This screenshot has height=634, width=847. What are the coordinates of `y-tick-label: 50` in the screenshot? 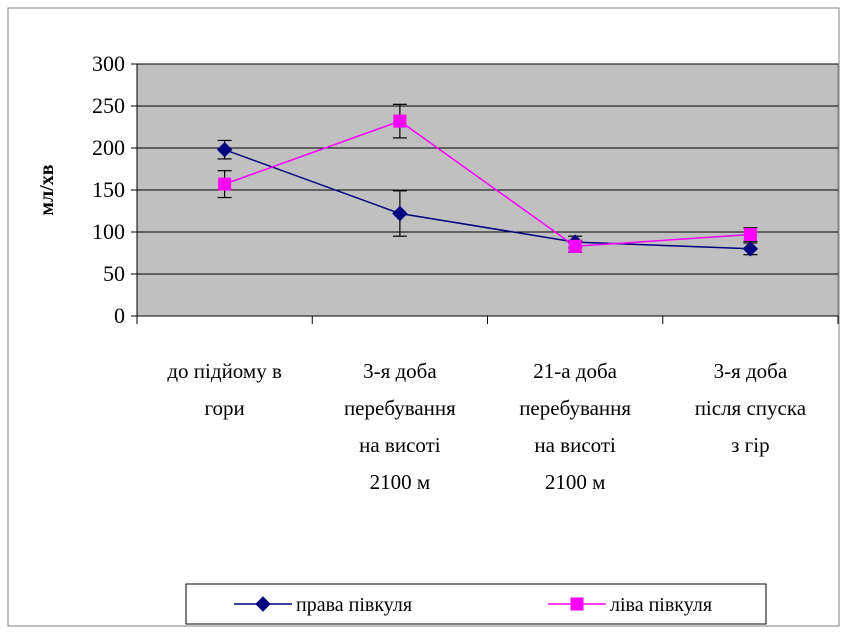 It's located at (114, 273).